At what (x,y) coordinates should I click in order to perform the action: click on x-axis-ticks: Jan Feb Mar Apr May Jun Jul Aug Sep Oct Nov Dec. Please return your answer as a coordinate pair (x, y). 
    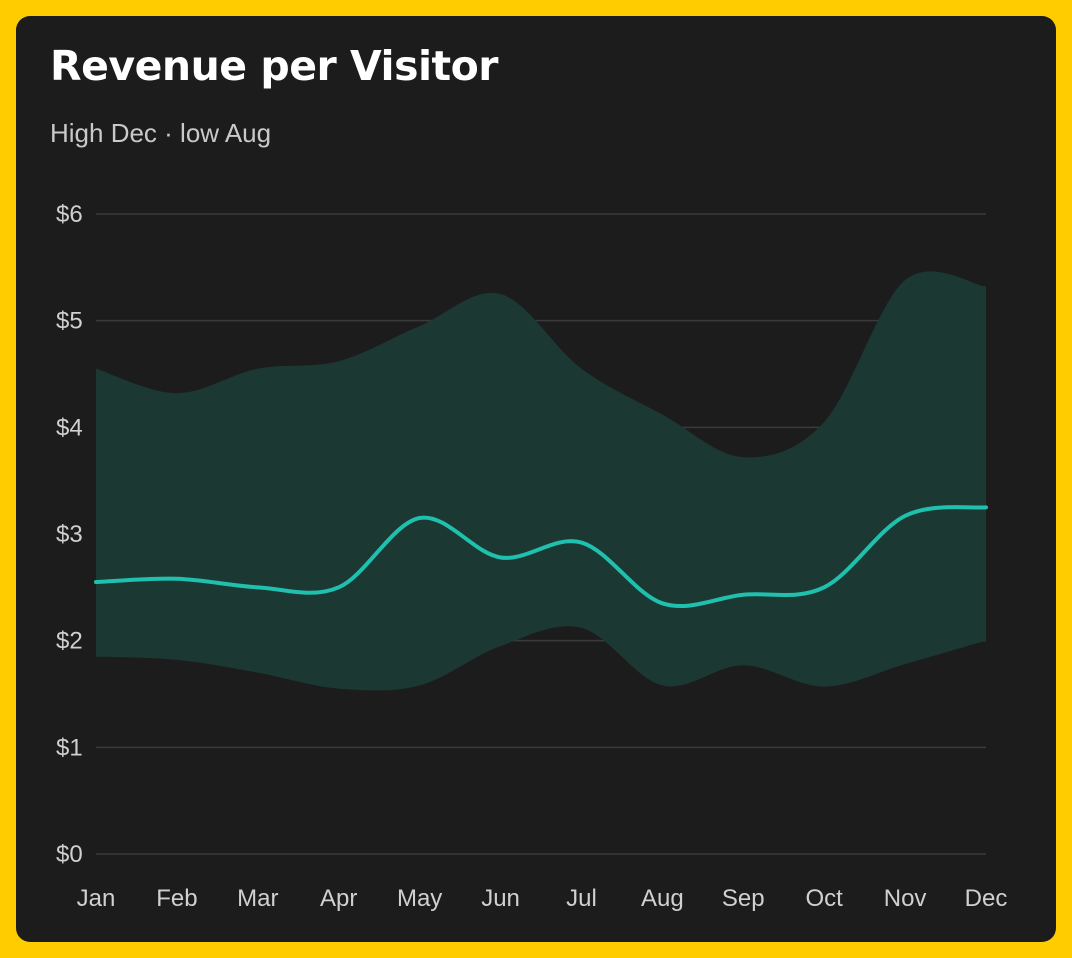
    Looking at the image, I should click on (542, 898).